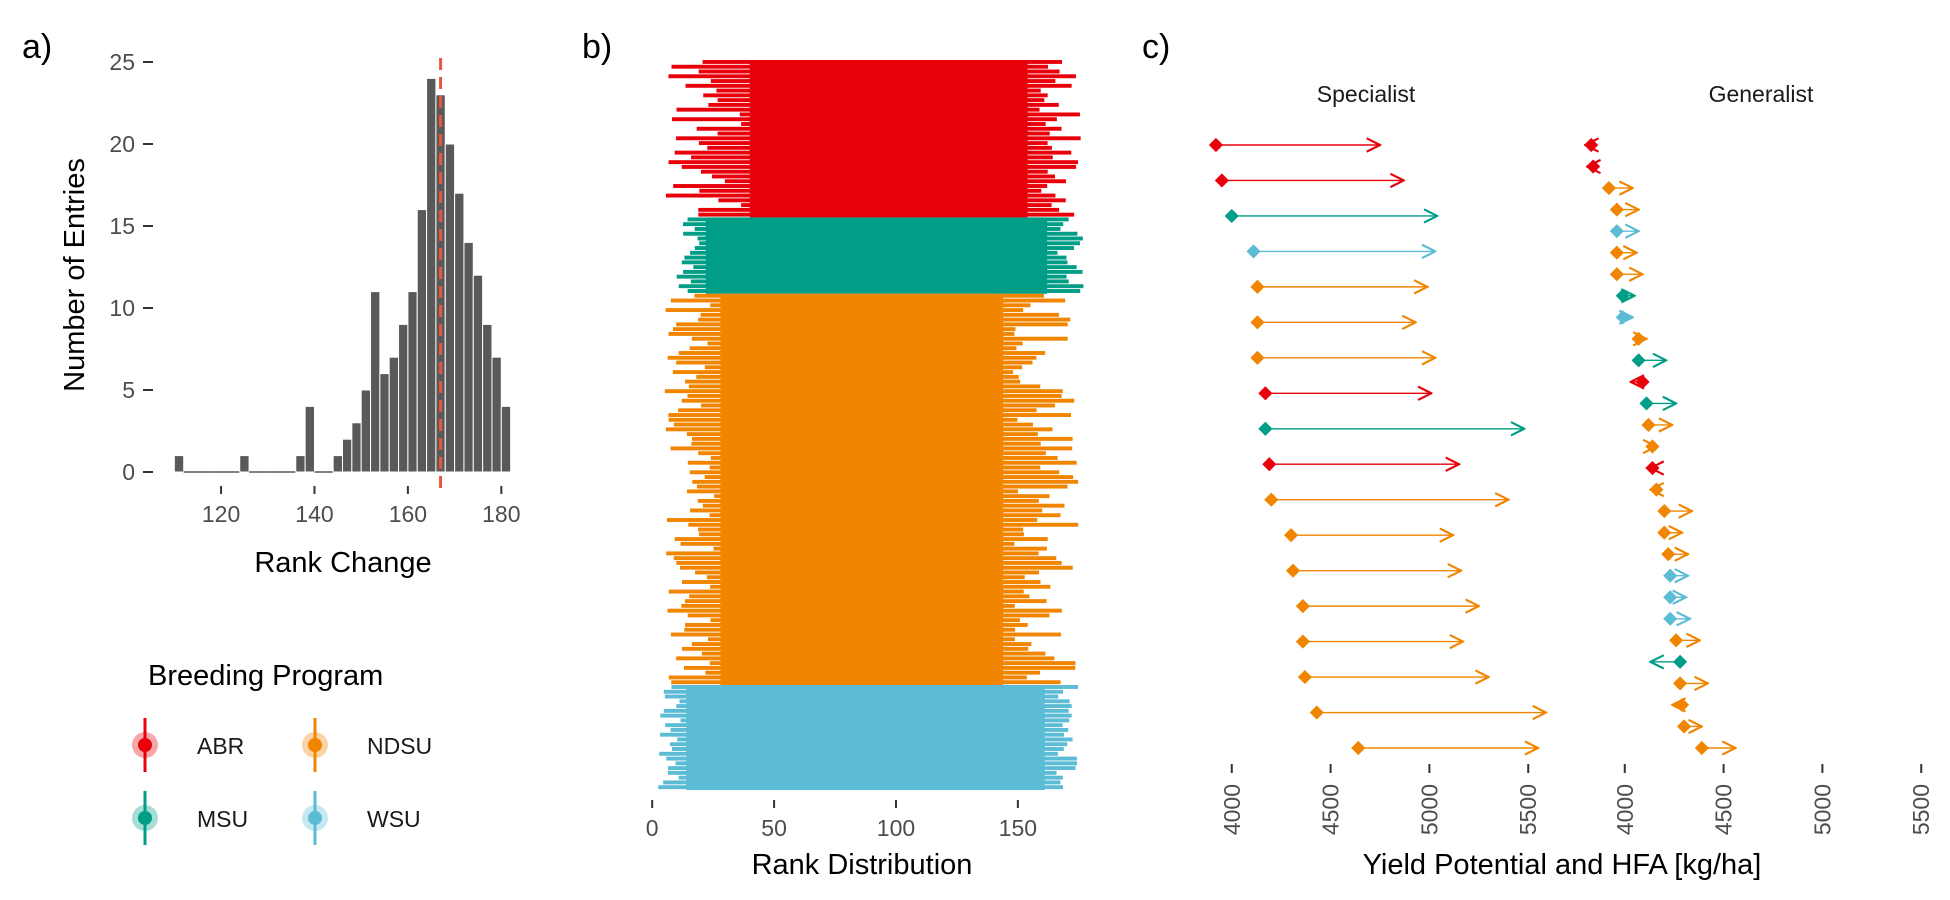 Image resolution: width=1950 pixels, height=900 pixels. Describe the element at coordinates (122, 226) in the screenshot. I see `hist-y-tick-label: 15` at that location.